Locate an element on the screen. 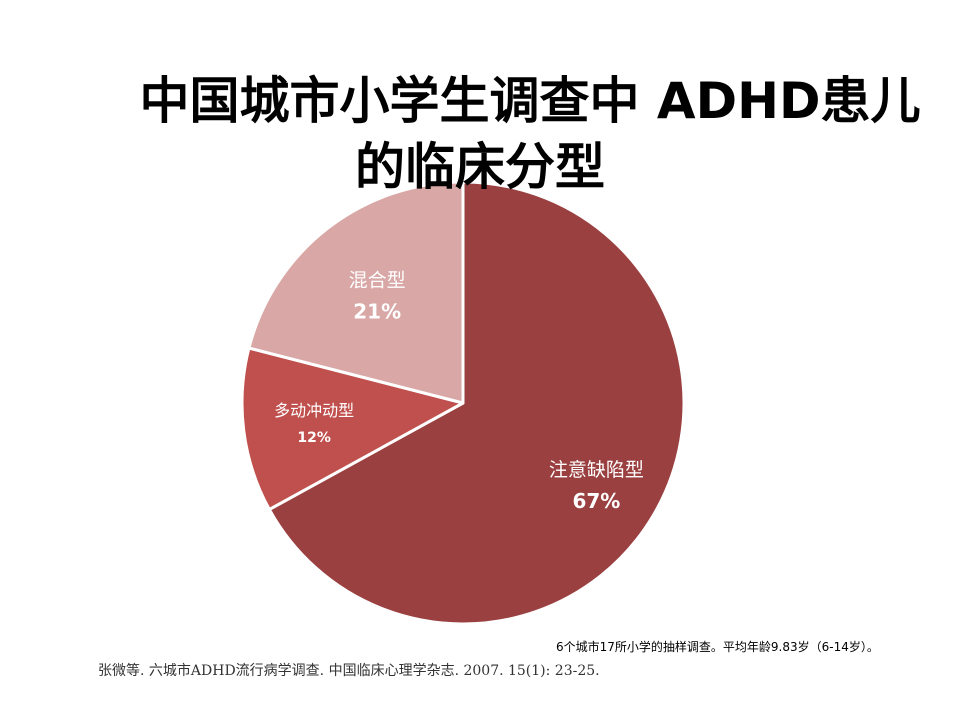 The width and height of the screenshot is (960, 720). pie-labels: 注意缺陷型 67% 多动冲动型 12% 混合型 21% is located at coordinates (459, 391).